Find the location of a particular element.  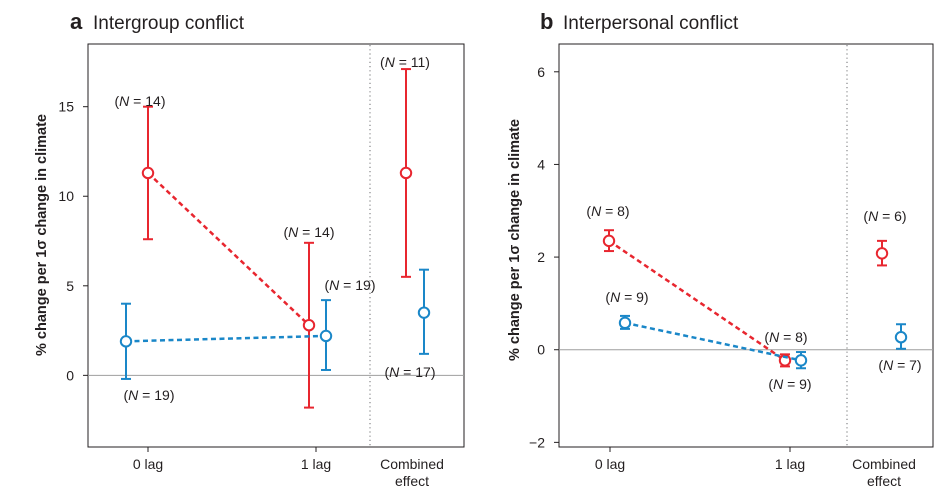

y-tick-label: −2 is located at coordinates (537, 442).